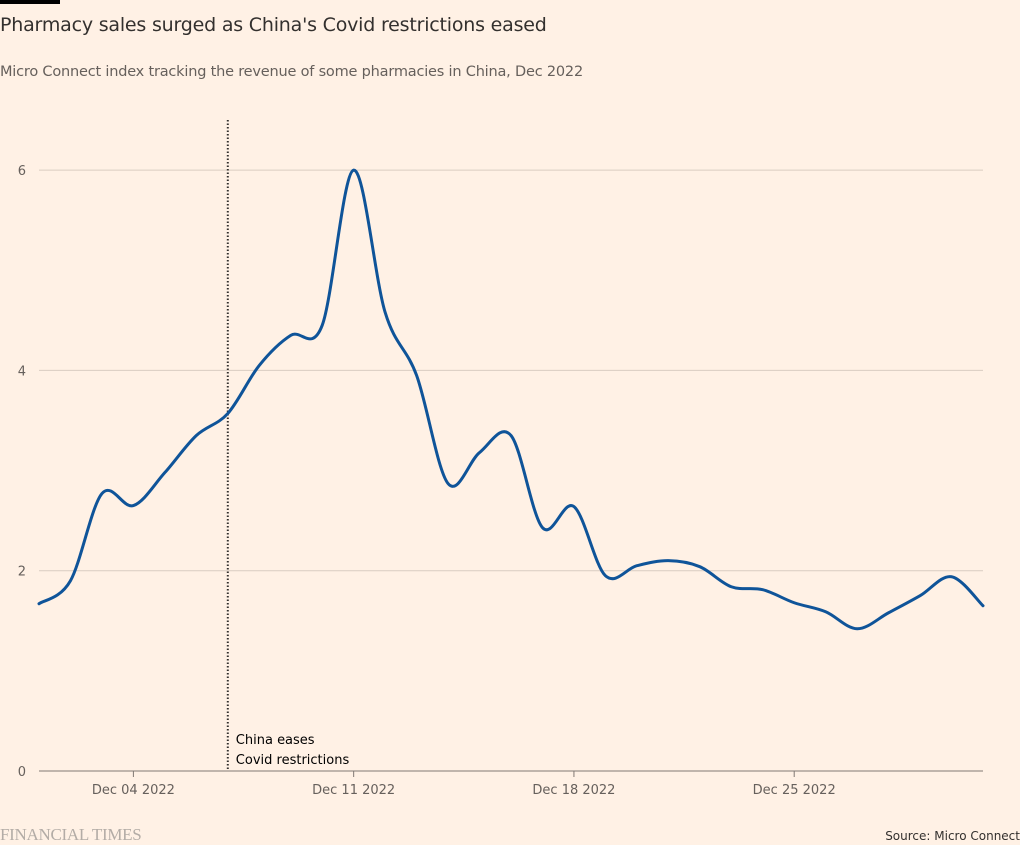 The height and width of the screenshot is (845, 1020). I want to click on annotation-layer: China eases Covid restrictions, so click(289, 445).